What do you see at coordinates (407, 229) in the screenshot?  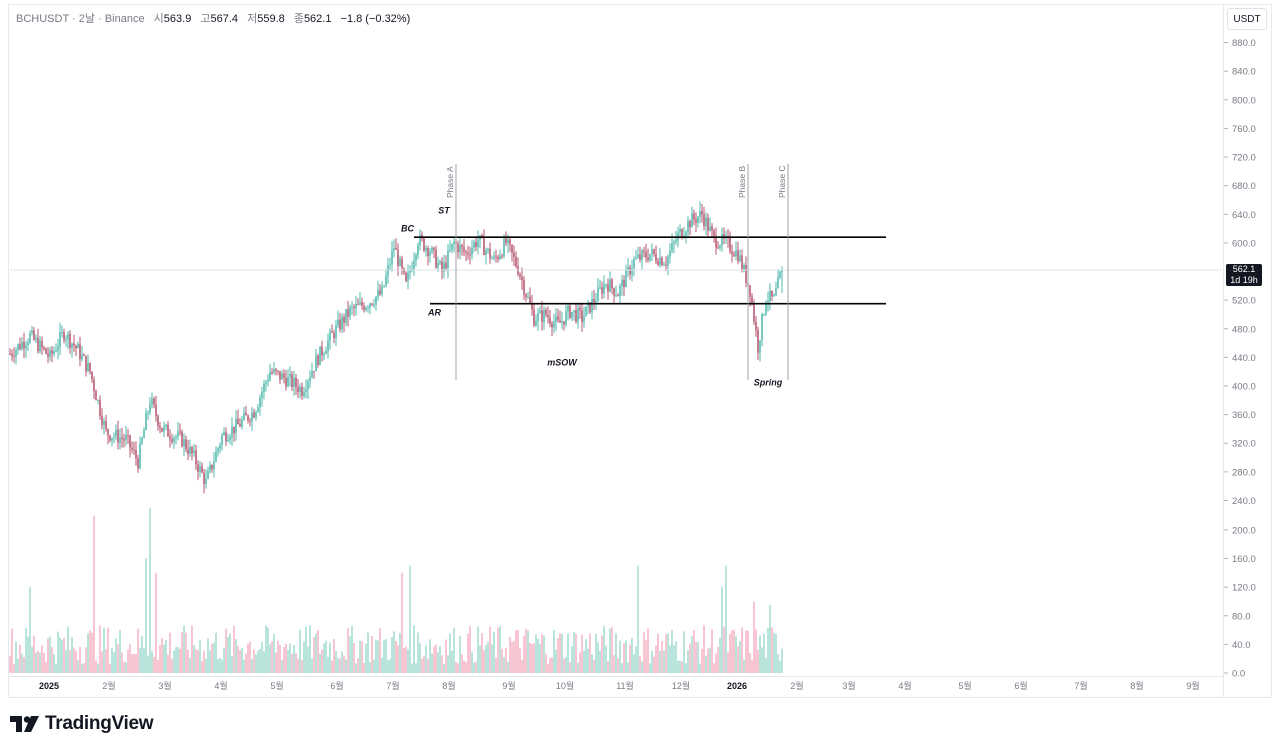 I see `wyckoff-annotation: BC` at bounding box center [407, 229].